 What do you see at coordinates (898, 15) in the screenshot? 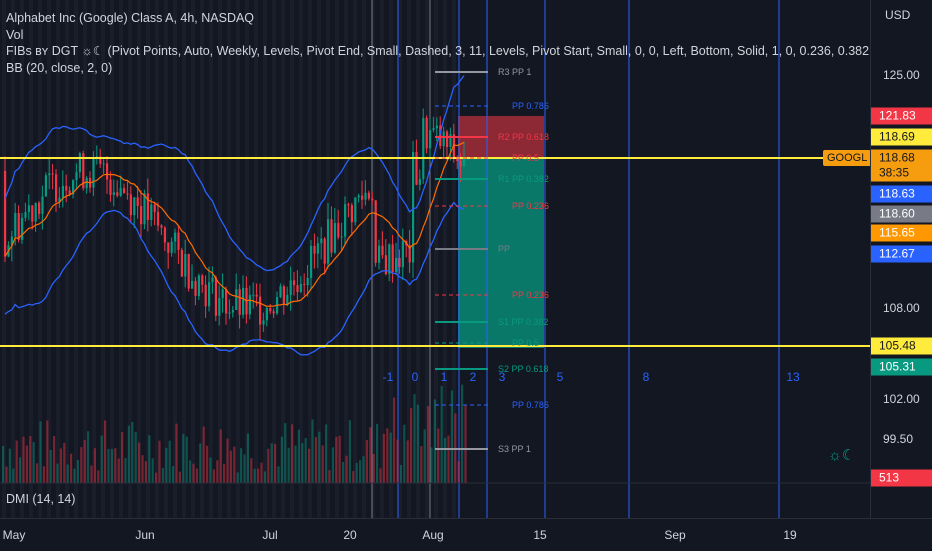
I see `currency-label: USD` at bounding box center [898, 15].